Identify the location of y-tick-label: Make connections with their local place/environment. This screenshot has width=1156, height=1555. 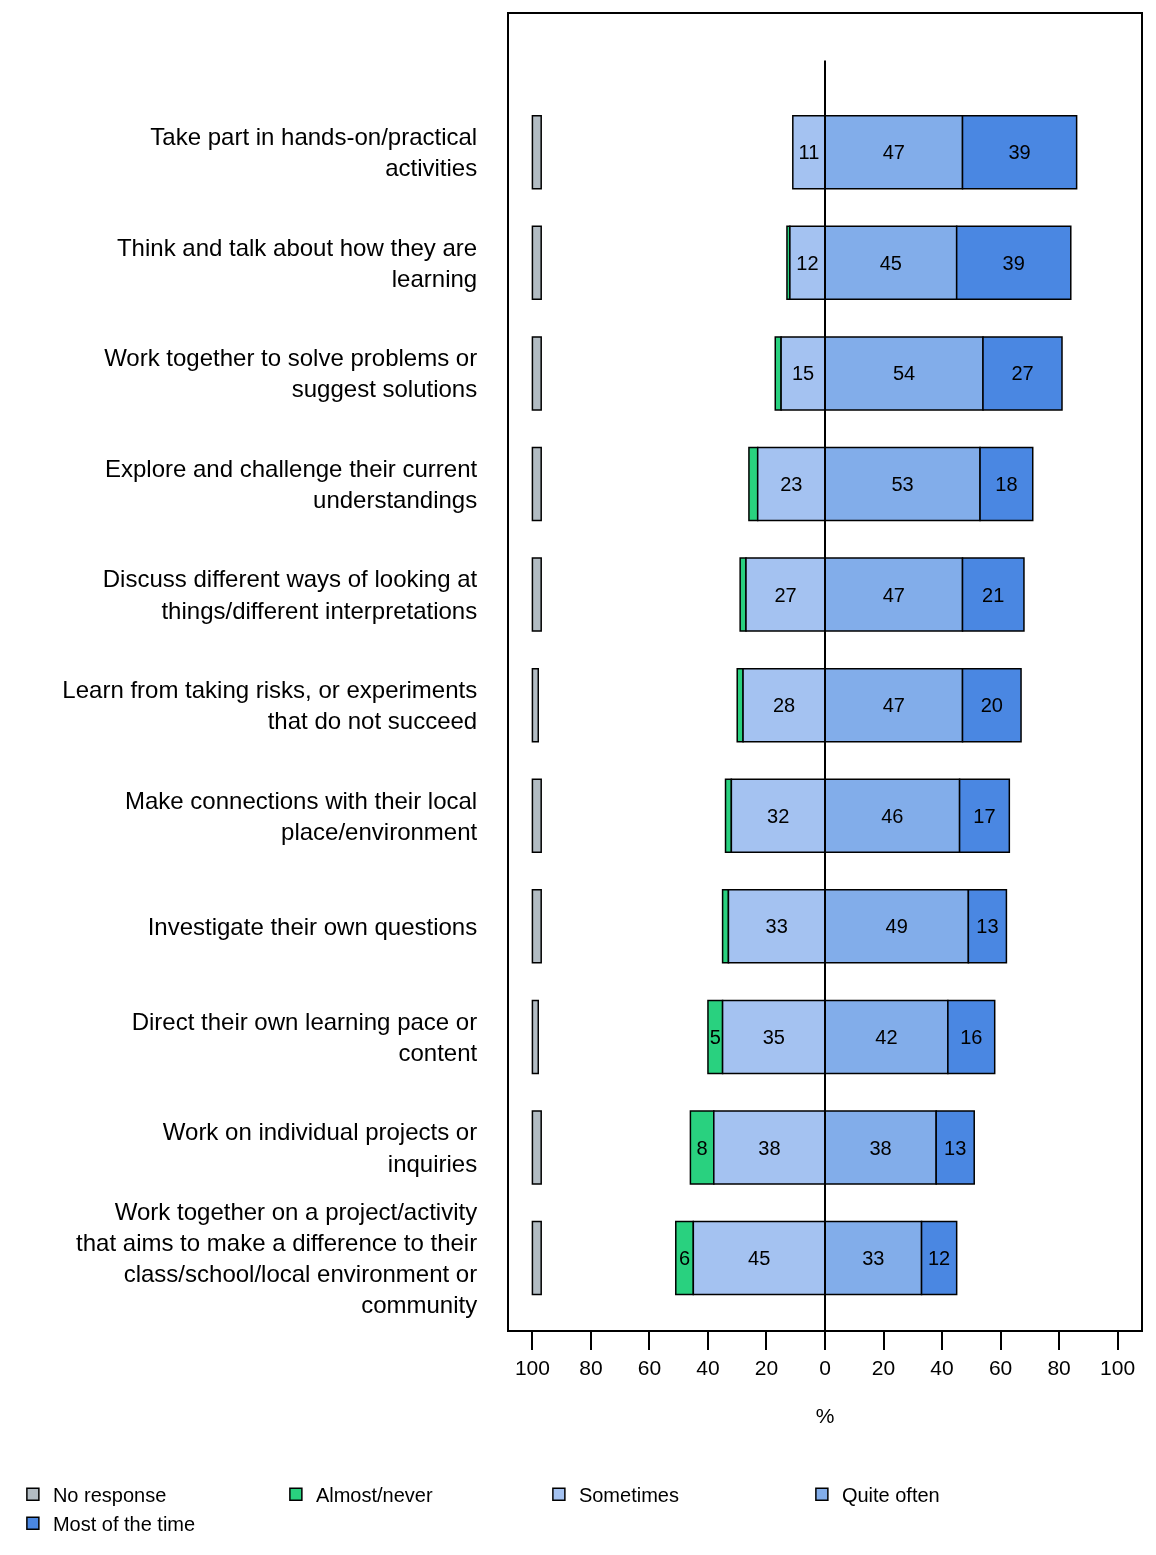
(301, 815).